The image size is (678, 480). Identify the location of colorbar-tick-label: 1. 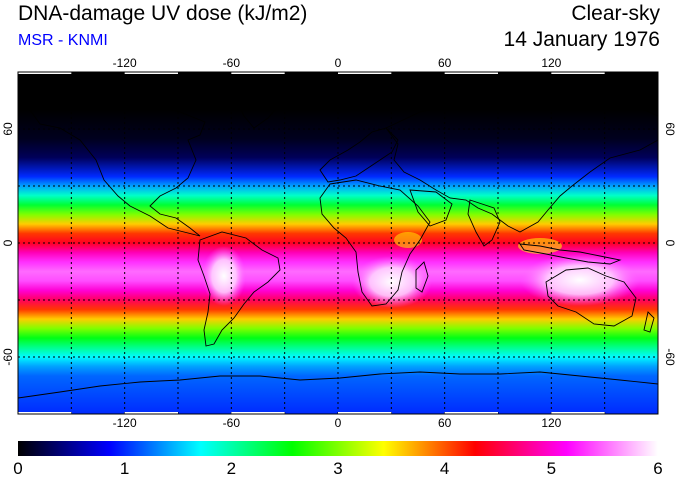
(124, 468).